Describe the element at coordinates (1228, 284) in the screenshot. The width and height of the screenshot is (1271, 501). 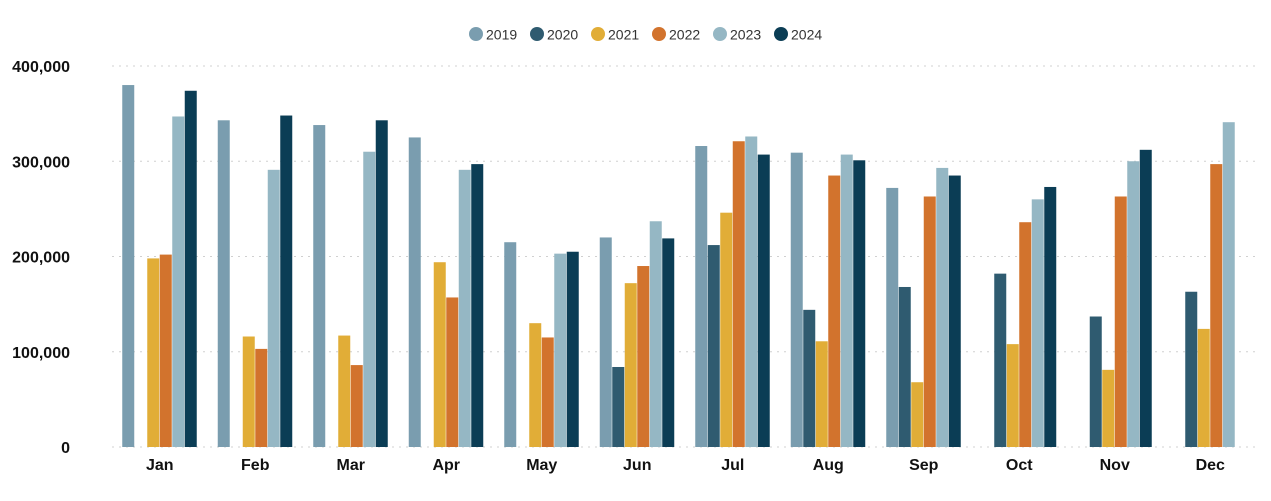
I see `bar-2023-dec` at that location.